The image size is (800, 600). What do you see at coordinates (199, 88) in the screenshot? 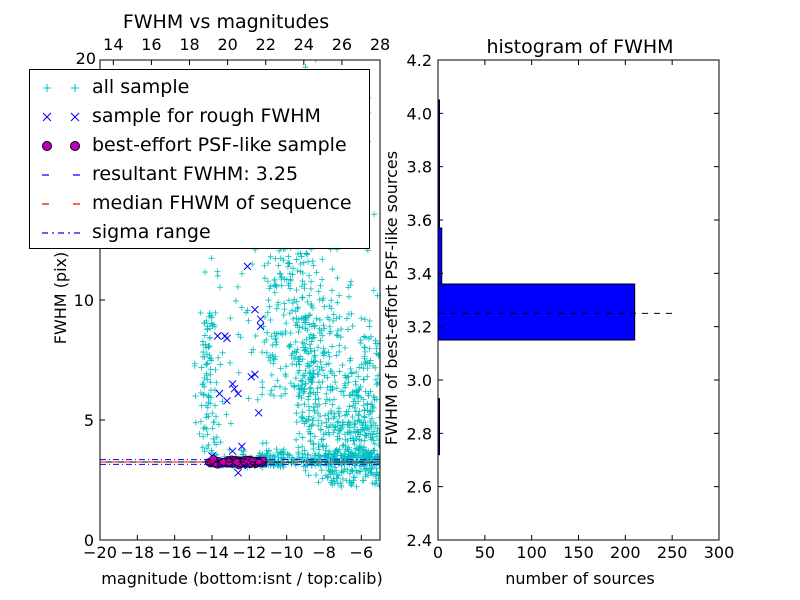
I see `legend-entry: all sample` at bounding box center [199, 88].